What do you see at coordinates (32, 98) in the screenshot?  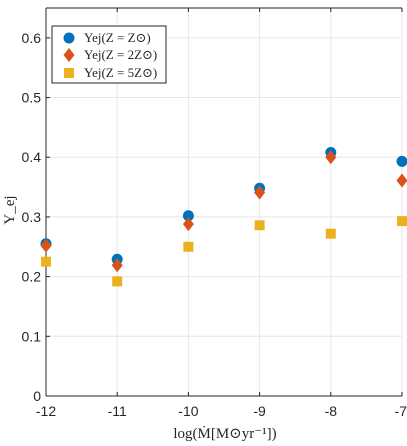 I see `y-tick-label: 0.5` at bounding box center [32, 98].